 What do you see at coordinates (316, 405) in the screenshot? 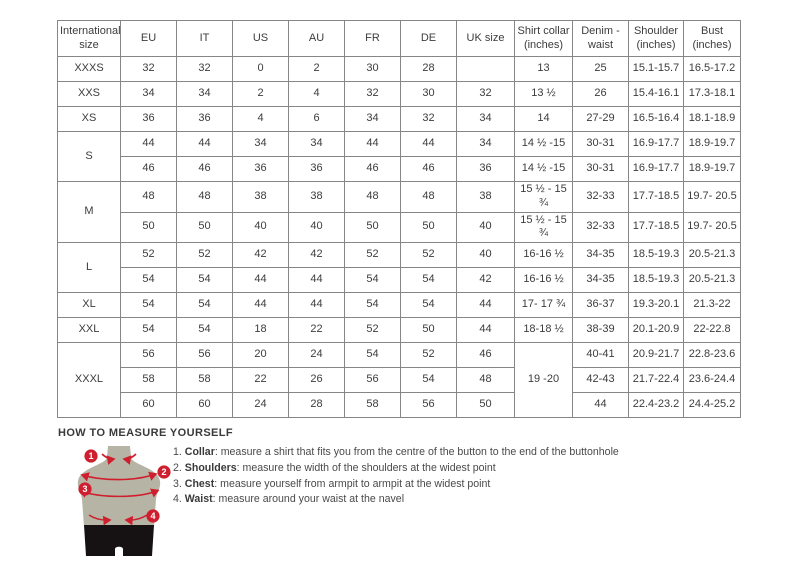
I see `table-cell: 28` at bounding box center [316, 405].